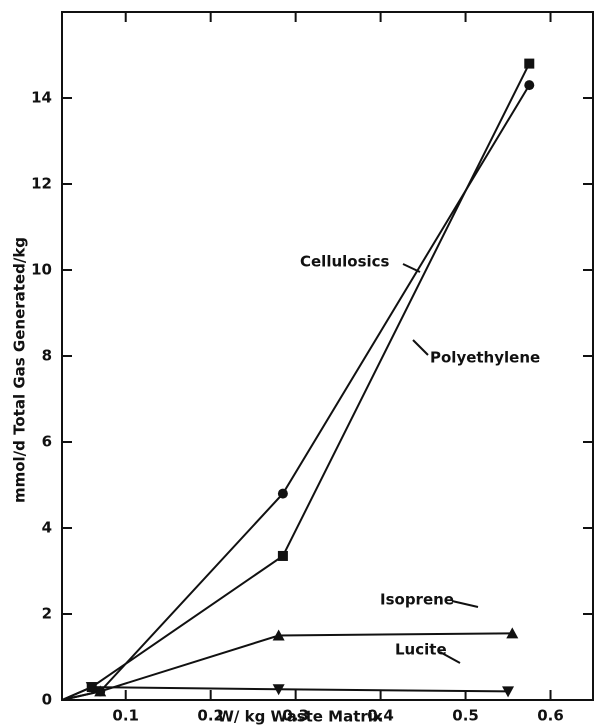 The height and width of the screenshot is (727, 611). I want to click on y-tick-label: 4, so click(47, 528).